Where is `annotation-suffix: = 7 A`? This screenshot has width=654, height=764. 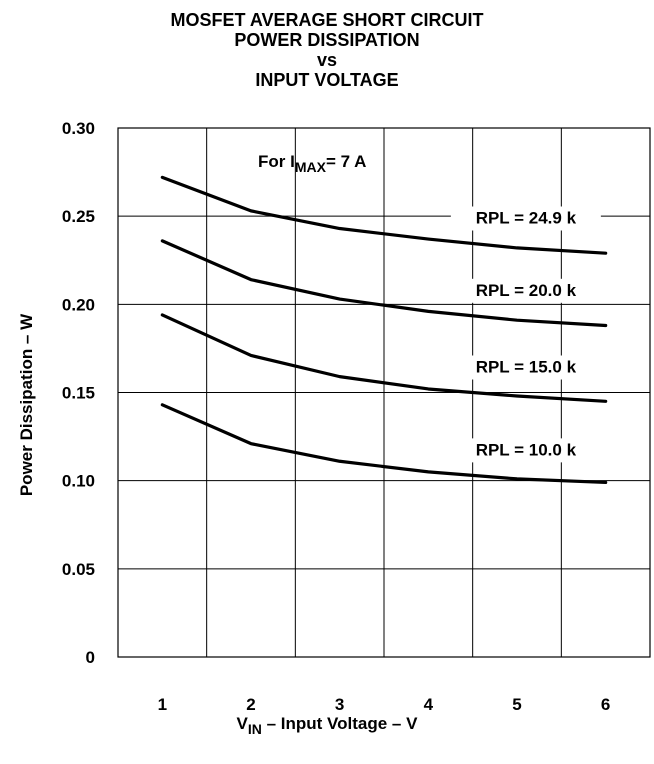 annotation-suffix: = 7 A is located at coordinates (346, 161).